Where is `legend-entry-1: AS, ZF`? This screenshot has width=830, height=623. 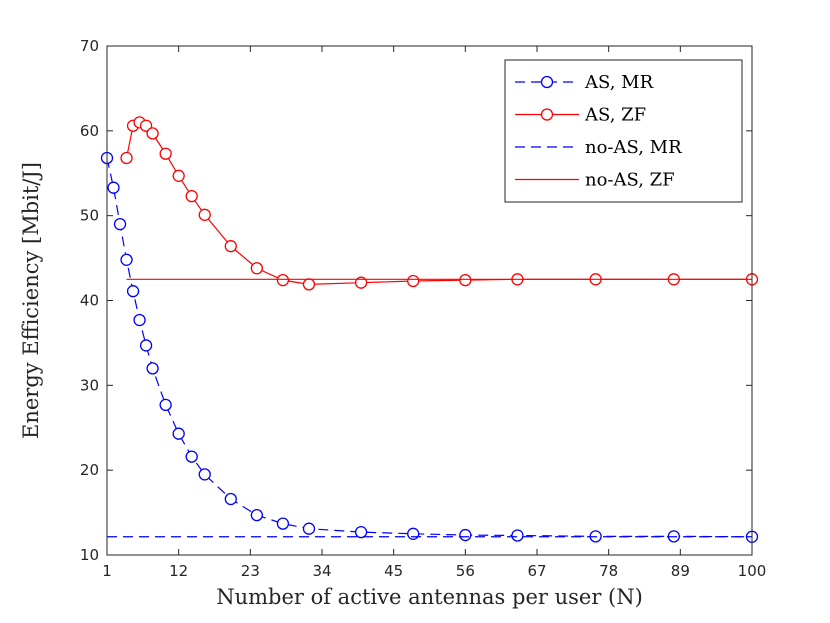 legend-entry-1: AS, ZF is located at coordinates (615, 115).